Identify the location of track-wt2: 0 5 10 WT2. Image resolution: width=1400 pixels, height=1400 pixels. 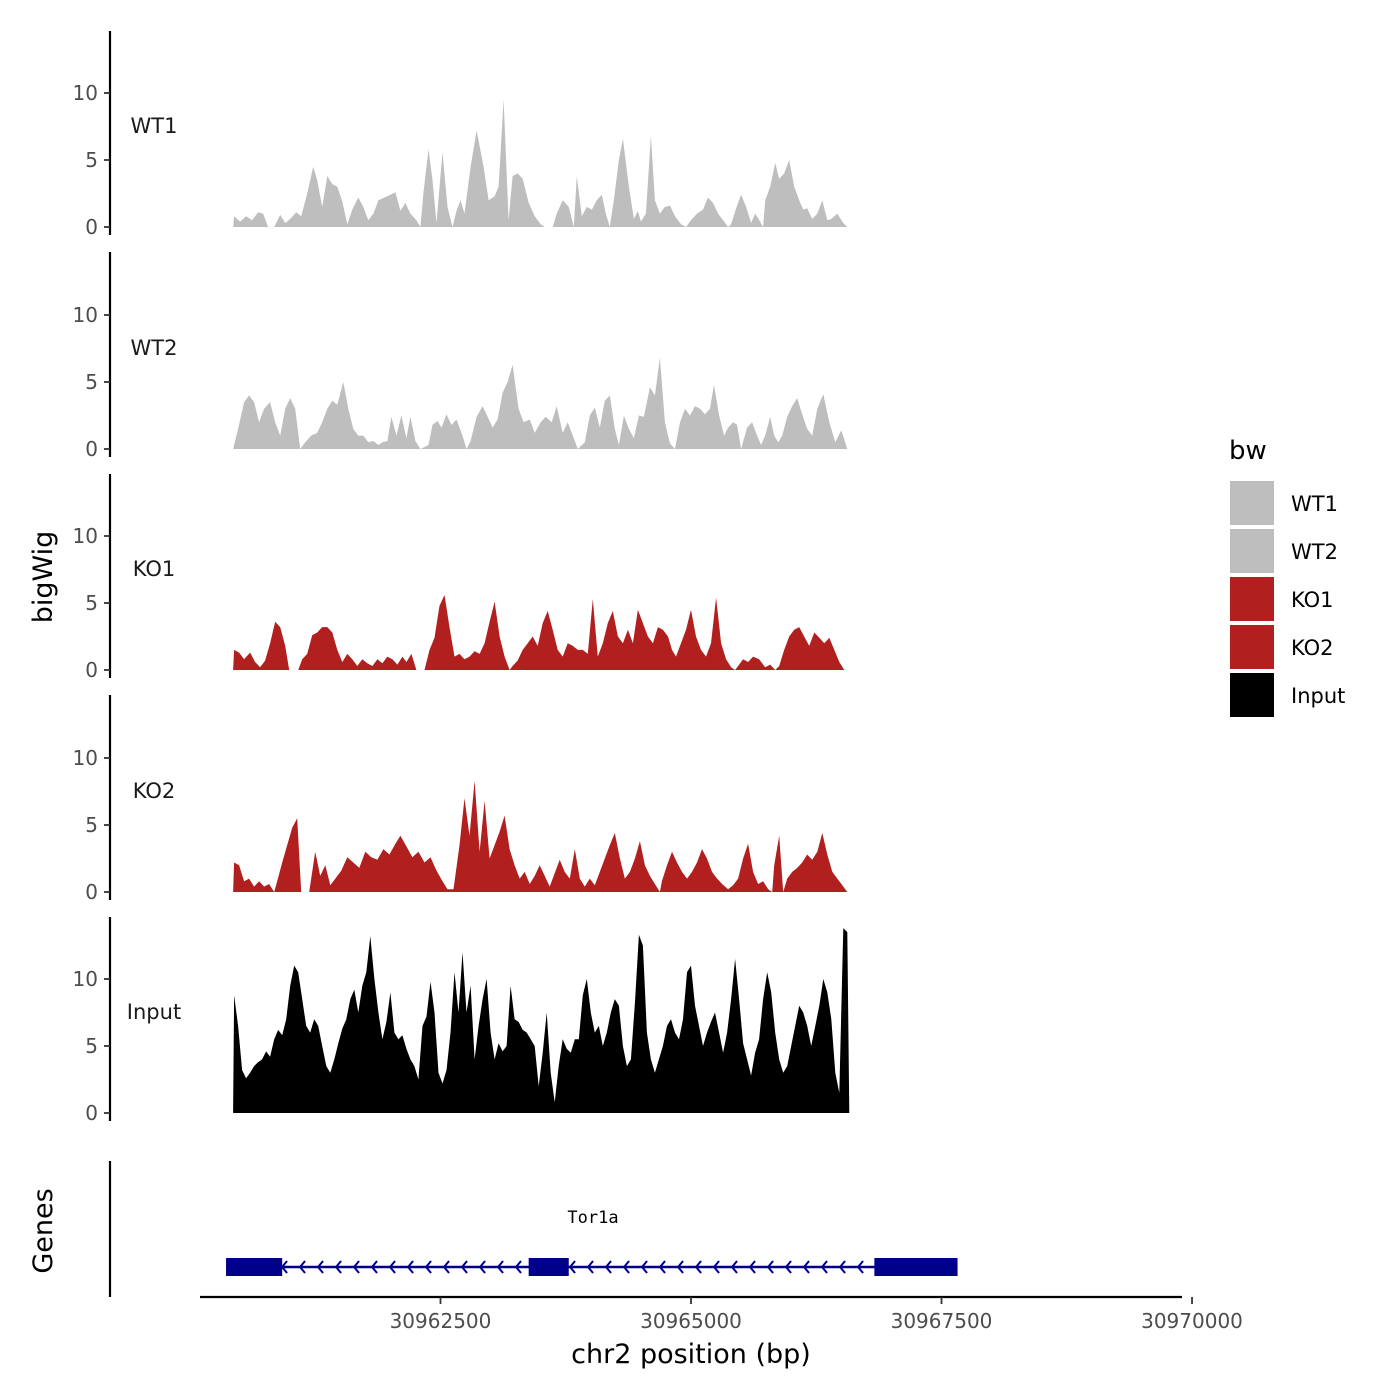
(460, 356).